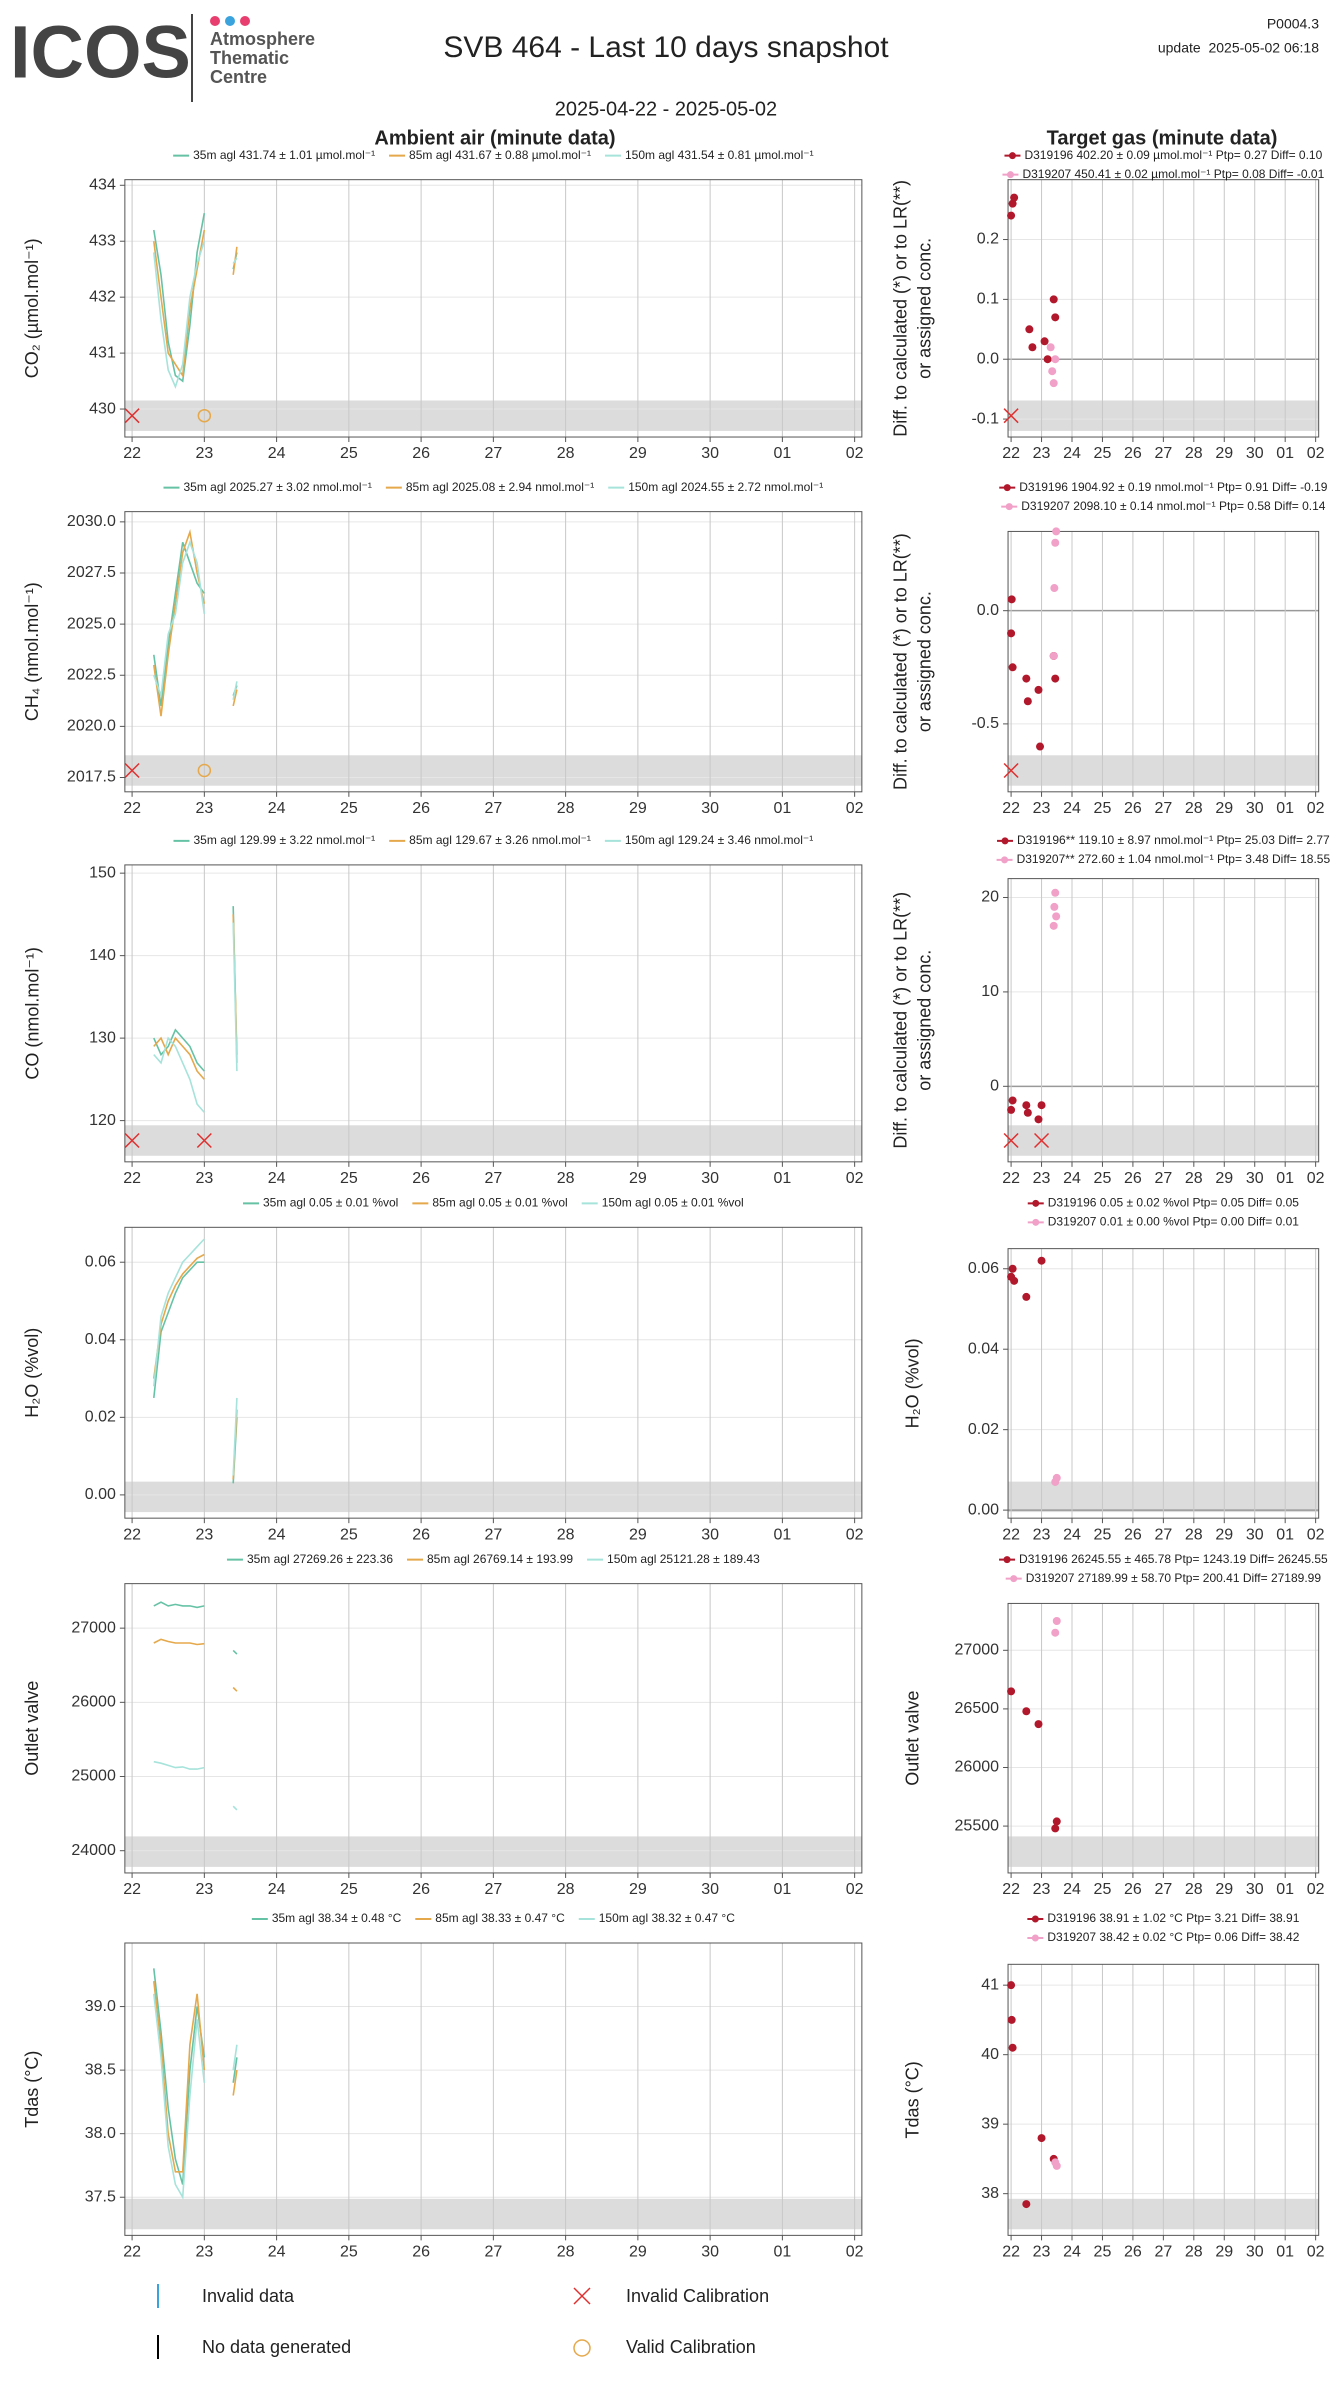 Image resolution: width=1340 pixels, height=2400 pixels. Describe the element at coordinates (100, 2133) in the screenshot. I see `y-tick-label: 38.0` at that location.